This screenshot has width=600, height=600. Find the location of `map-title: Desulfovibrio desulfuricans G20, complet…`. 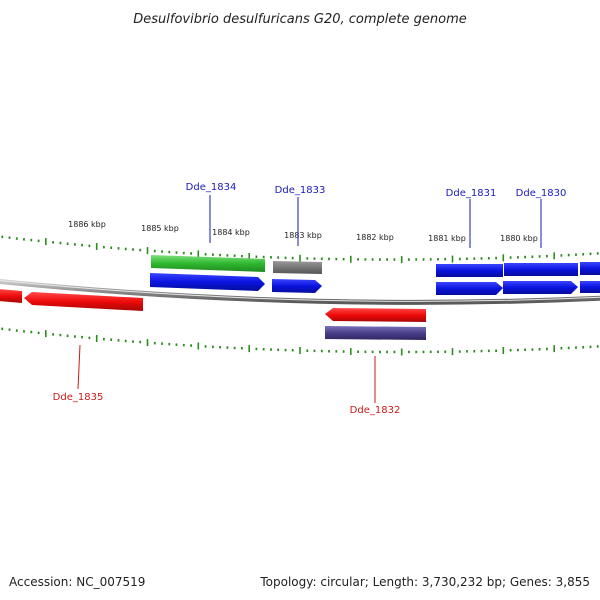

map-title: Desulfovibrio desulfuricans G20, complet… is located at coordinates (300, 19).